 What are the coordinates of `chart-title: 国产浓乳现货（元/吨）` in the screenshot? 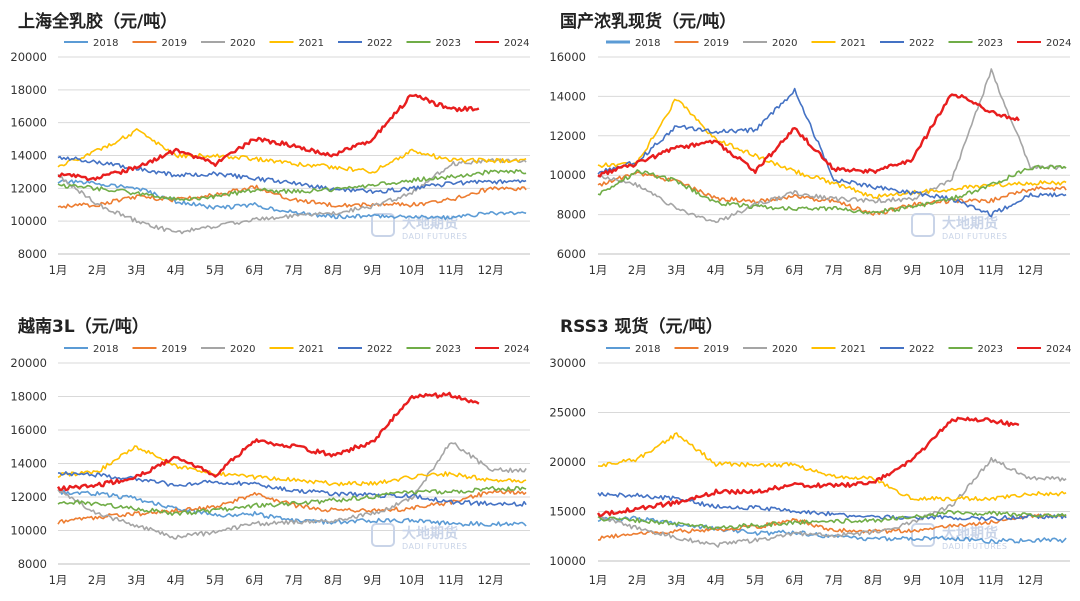 It's located at (648, 21).